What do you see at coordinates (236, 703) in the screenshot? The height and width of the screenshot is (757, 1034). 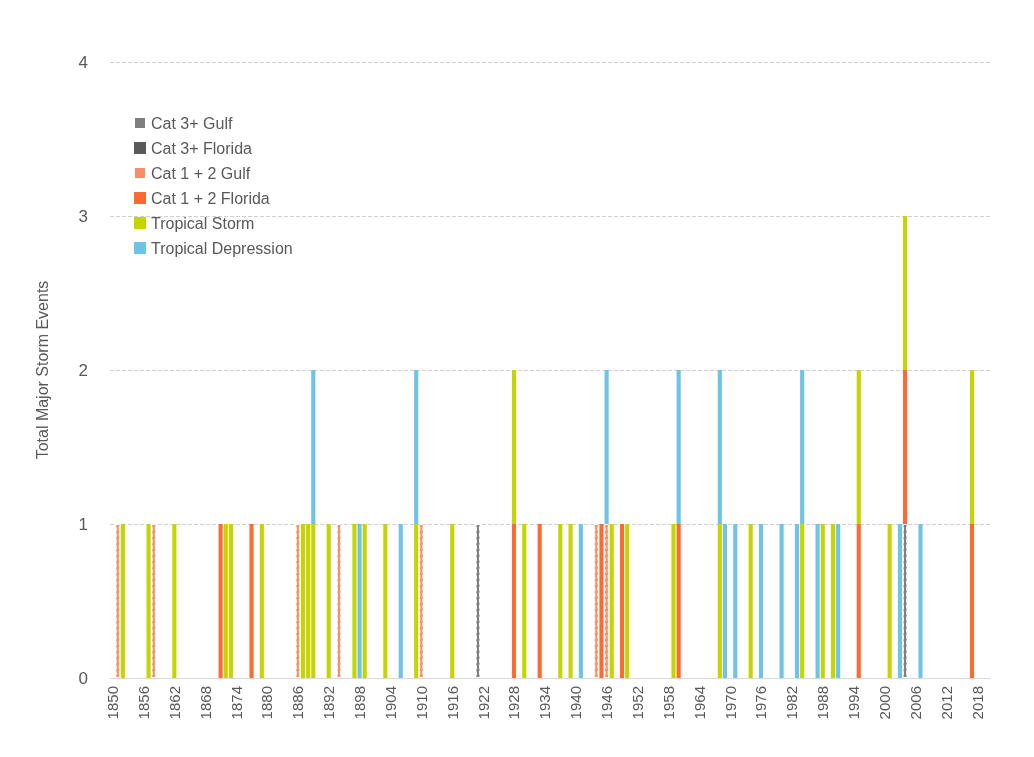 I see `x-tick-label: 1874` at bounding box center [236, 703].